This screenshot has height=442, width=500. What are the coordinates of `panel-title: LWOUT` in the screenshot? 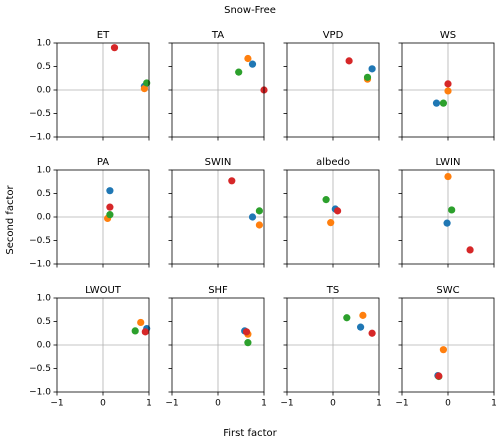 It's located at (103, 290).